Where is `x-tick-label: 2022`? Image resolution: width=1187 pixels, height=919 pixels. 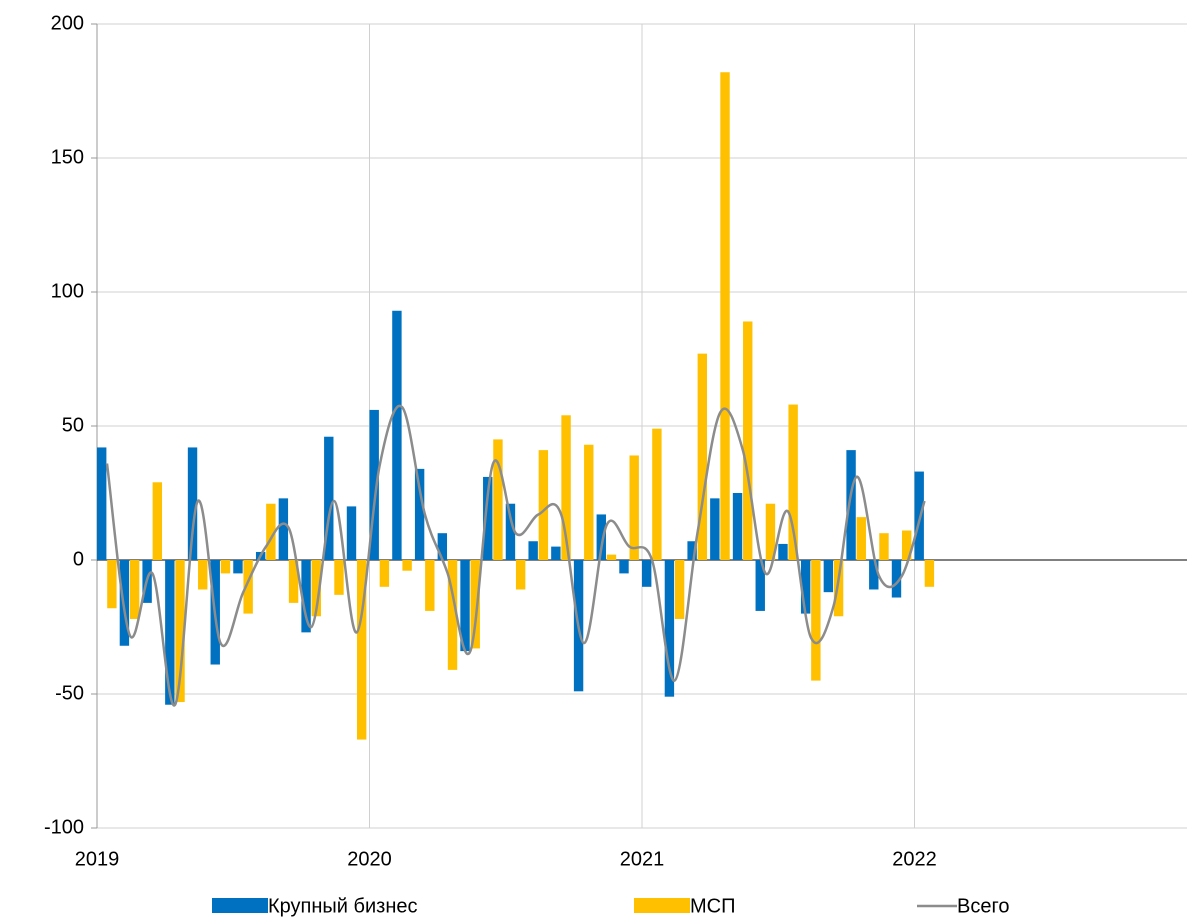 x-tick-label: 2022 is located at coordinates (914, 859).